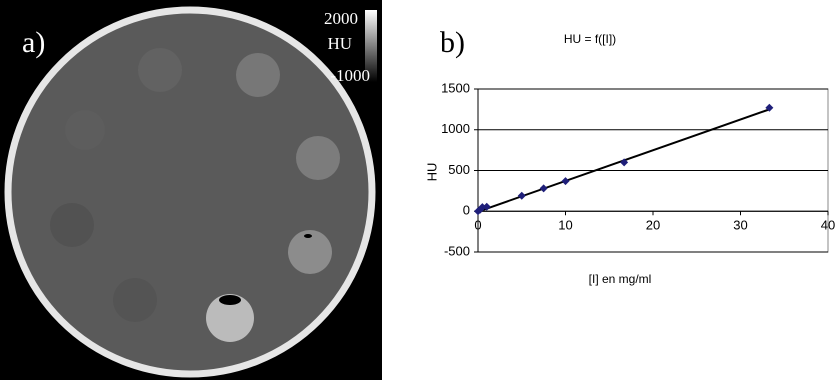  What do you see at coordinates (350, 75) in the screenshot?
I see `colorbar-min: -1000` at bounding box center [350, 75].